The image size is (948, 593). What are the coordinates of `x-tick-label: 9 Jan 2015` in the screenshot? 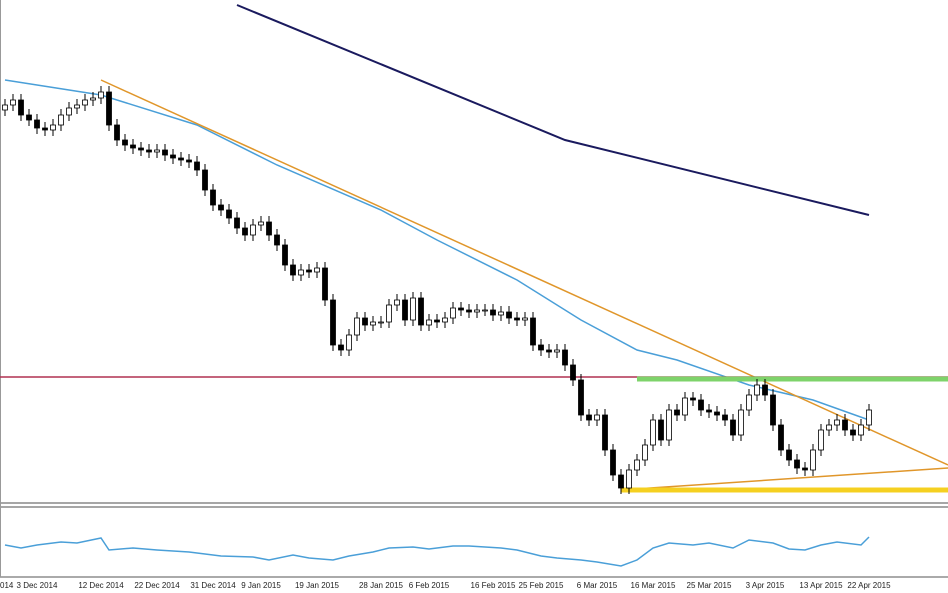 It's located at (261, 585).